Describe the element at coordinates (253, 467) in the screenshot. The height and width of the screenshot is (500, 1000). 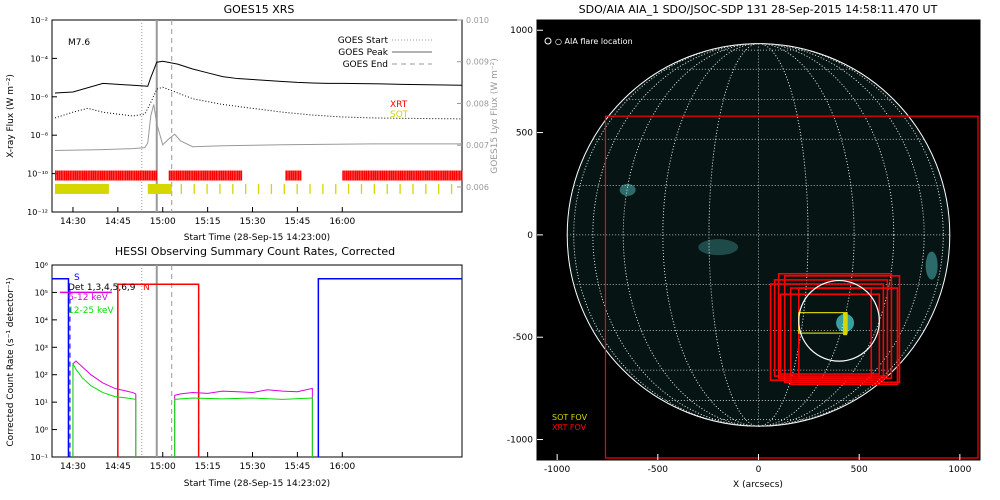
I see `hessi-x-tick-label: 15:30` at that location.